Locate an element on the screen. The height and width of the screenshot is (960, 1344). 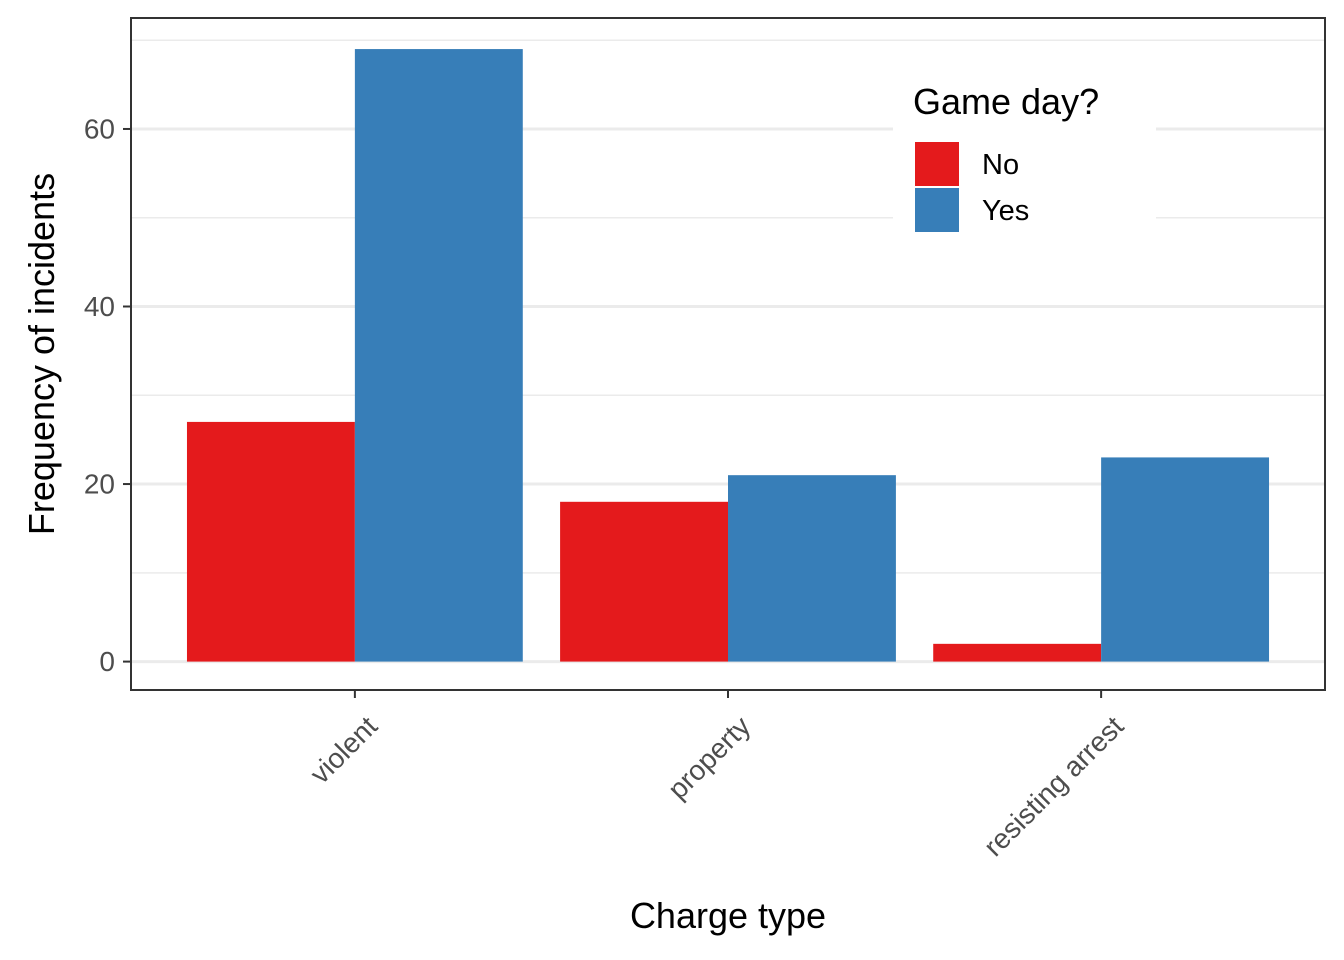
x-tick-label: resisting arrest is located at coordinates (1054, 786).